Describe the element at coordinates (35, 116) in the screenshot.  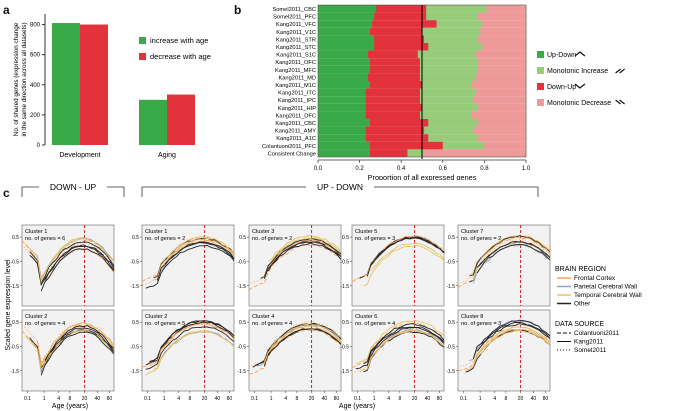
I see `y-tick-label: 200` at that location.